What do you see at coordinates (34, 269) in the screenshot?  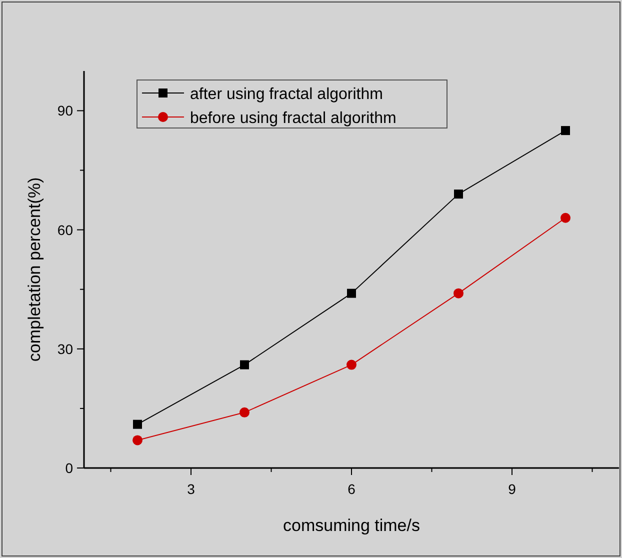 I see `y-axis-title: completation percent(%)` at bounding box center [34, 269].